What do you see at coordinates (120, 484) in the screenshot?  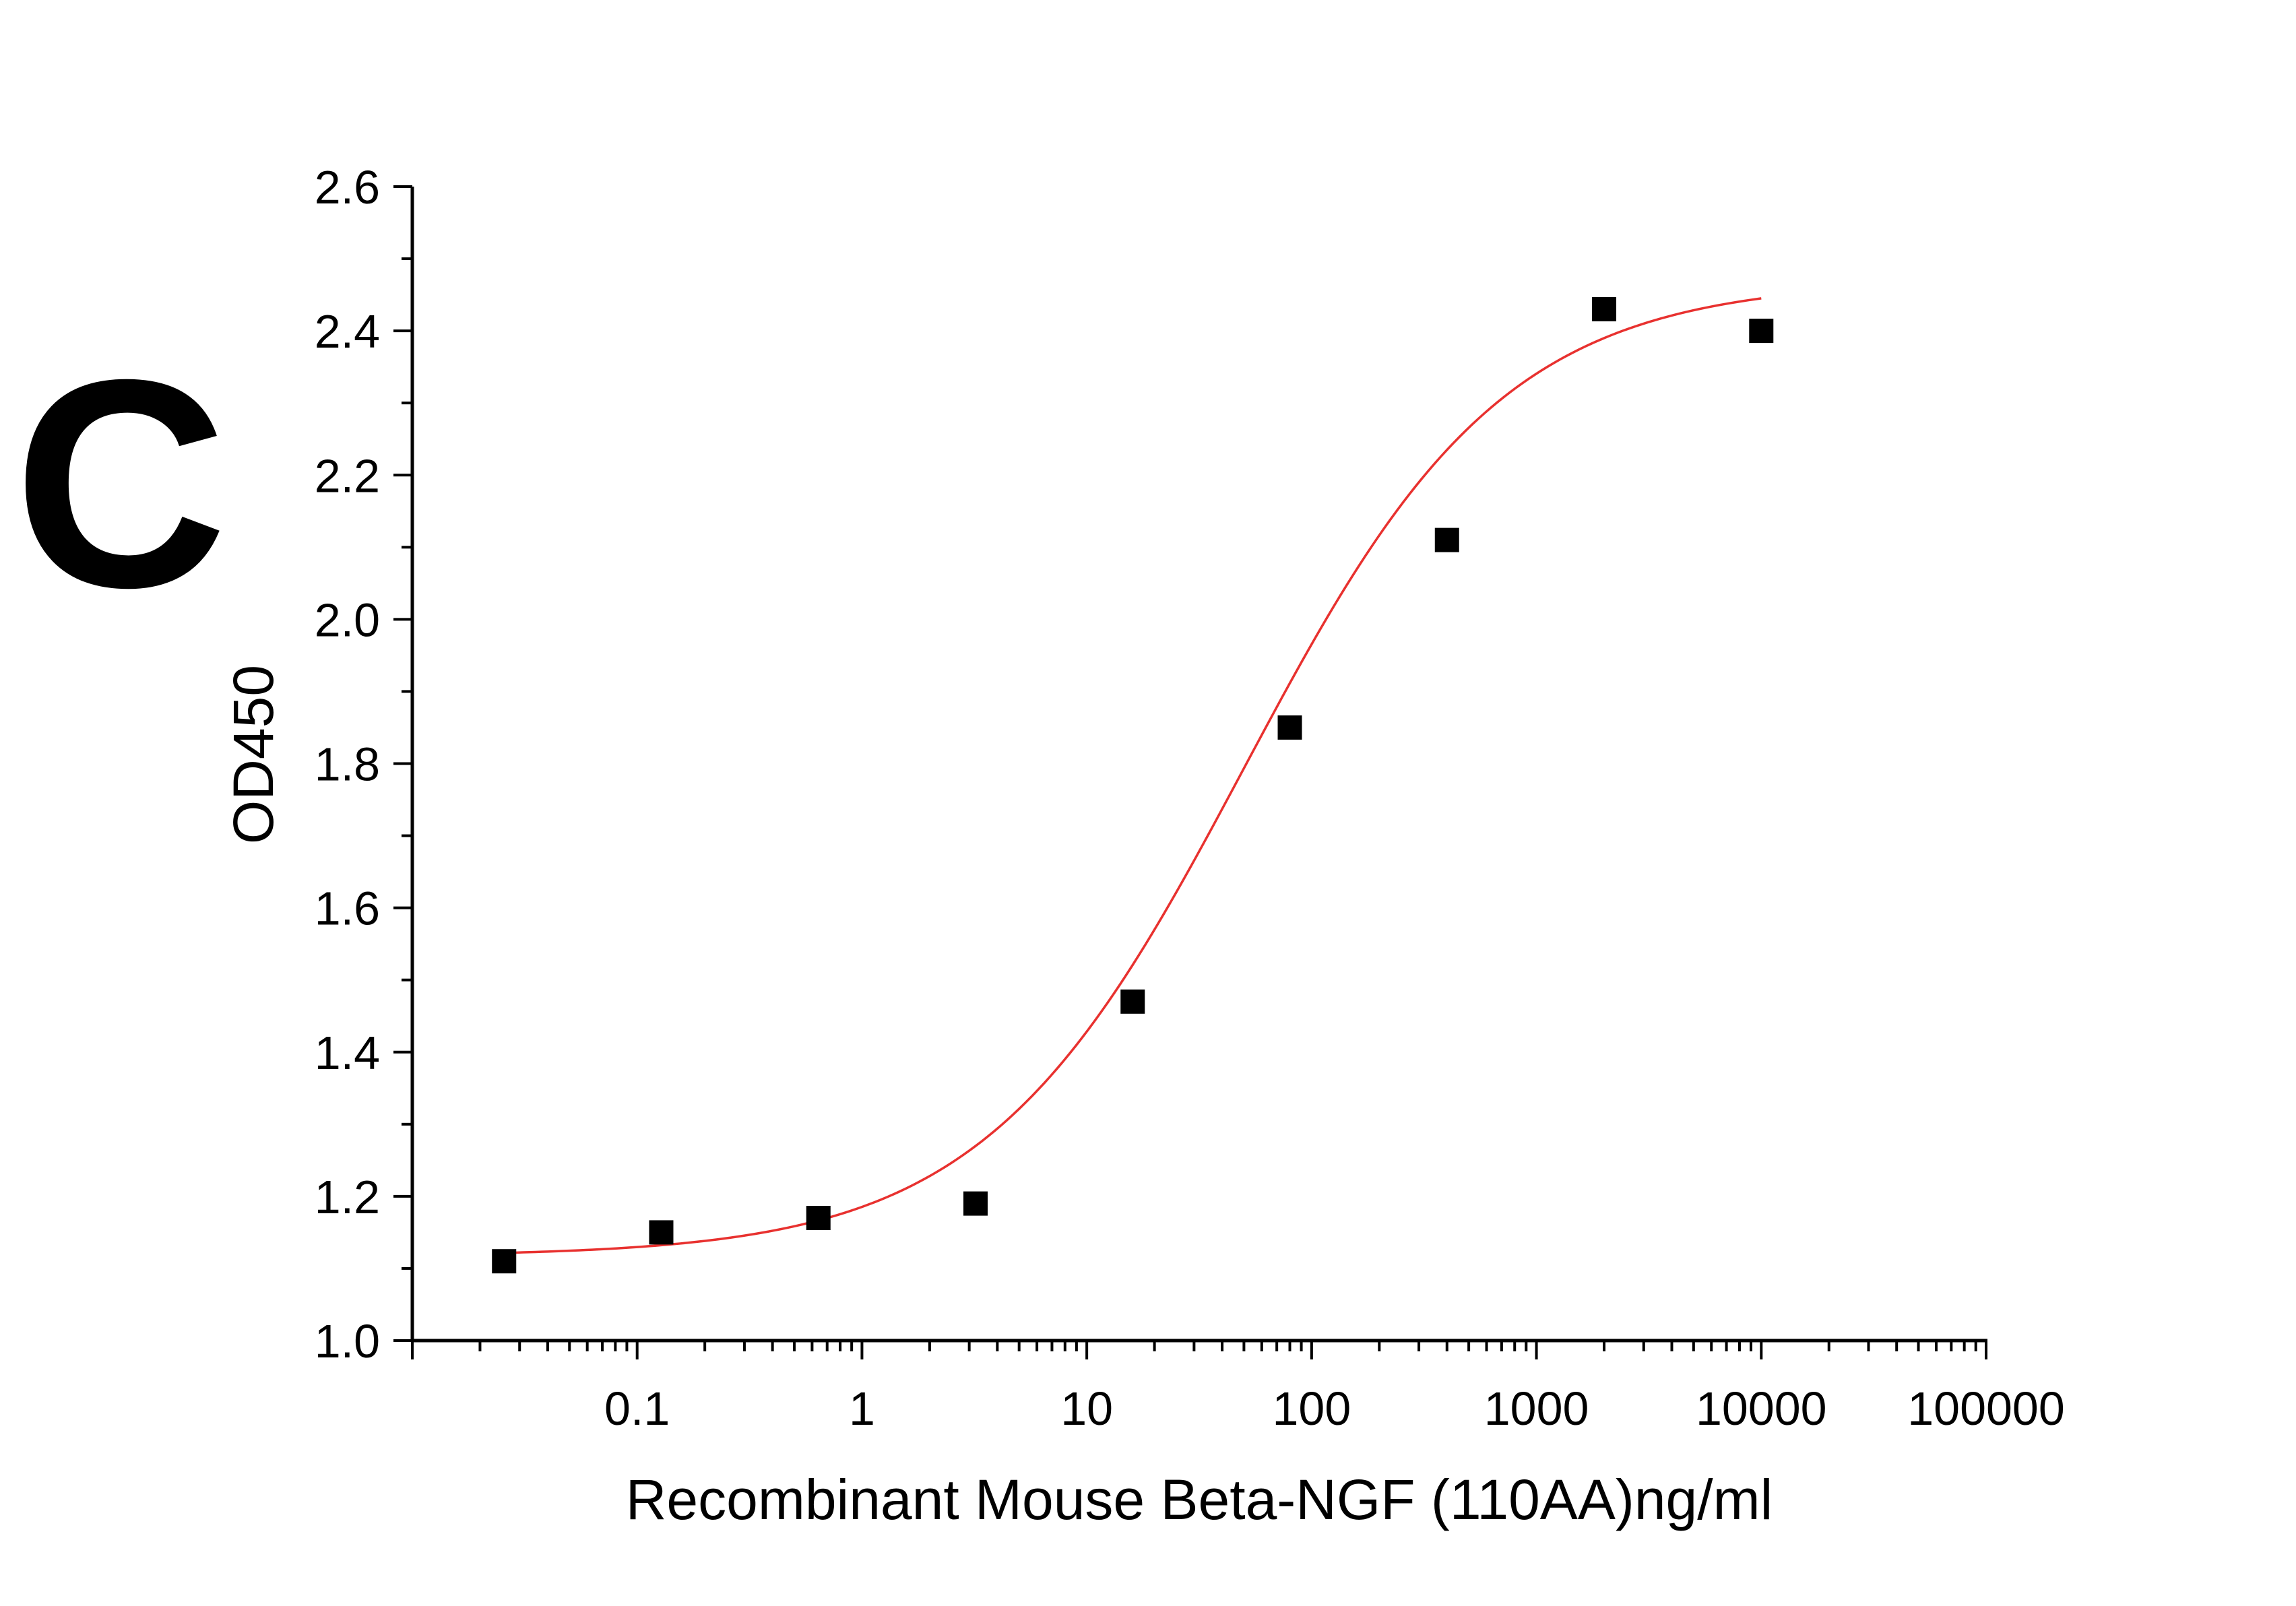 I see `panel-label: C` at bounding box center [120, 484].